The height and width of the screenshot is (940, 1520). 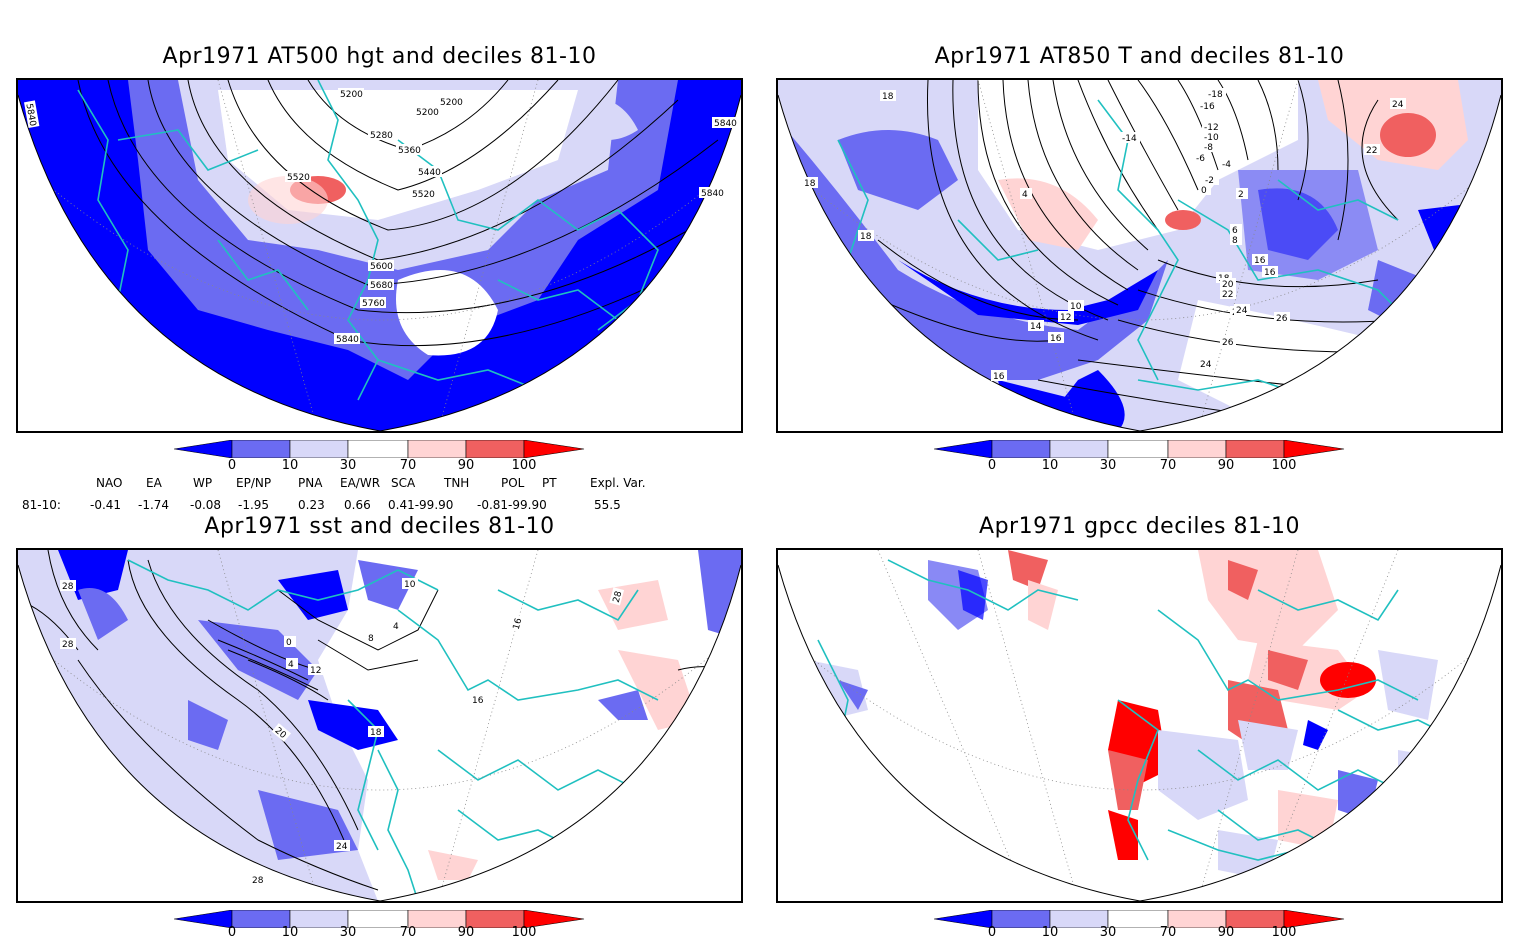 I want to click on index-header: NAO, so click(x=109, y=483).